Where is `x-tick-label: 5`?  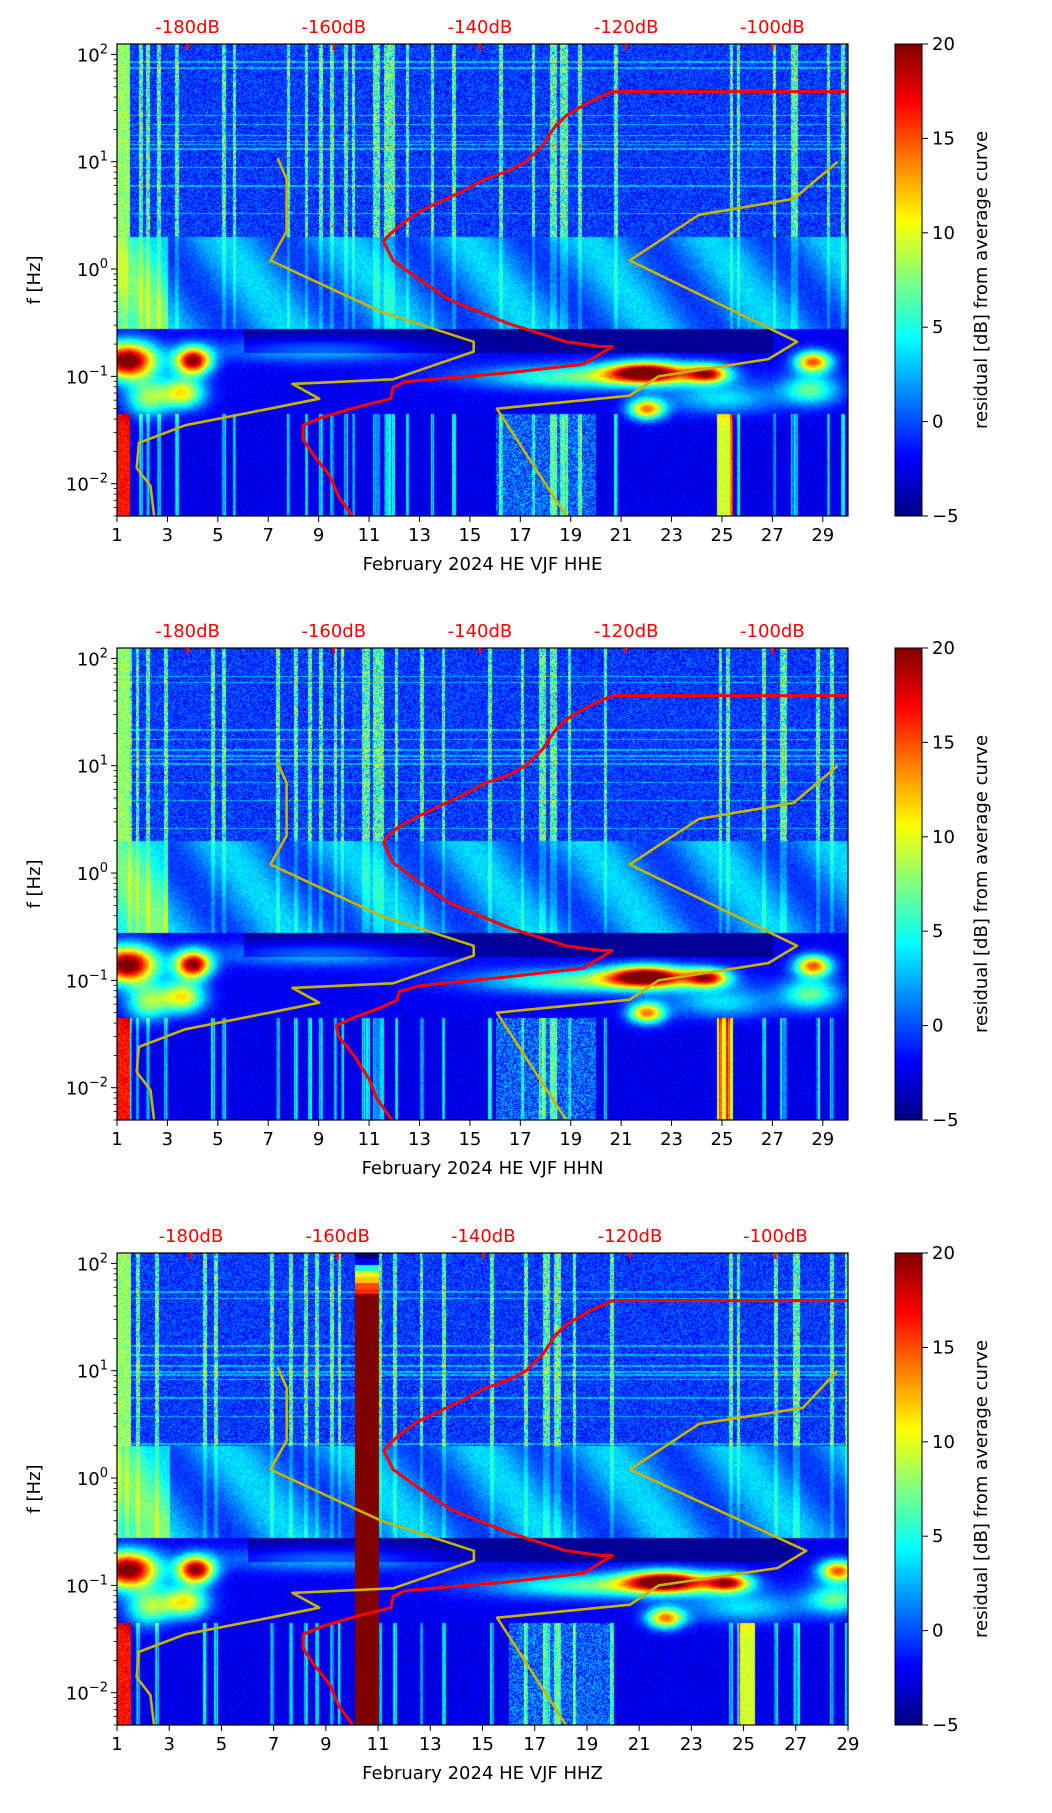 x-tick-label: 5 is located at coordinates (217, 1139).